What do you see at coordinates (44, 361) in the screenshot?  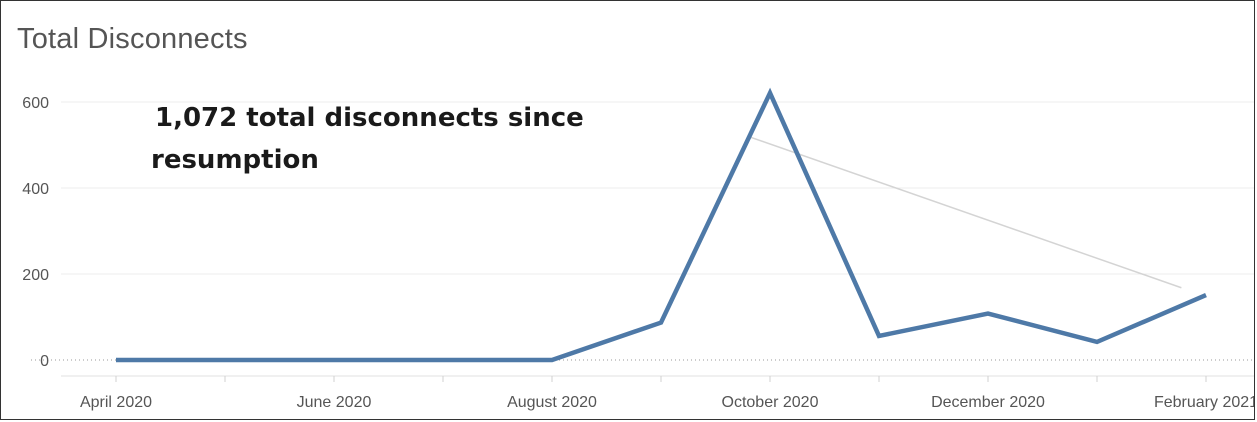 I see `y-tick-label: 0` at bounding box center [44, 361].